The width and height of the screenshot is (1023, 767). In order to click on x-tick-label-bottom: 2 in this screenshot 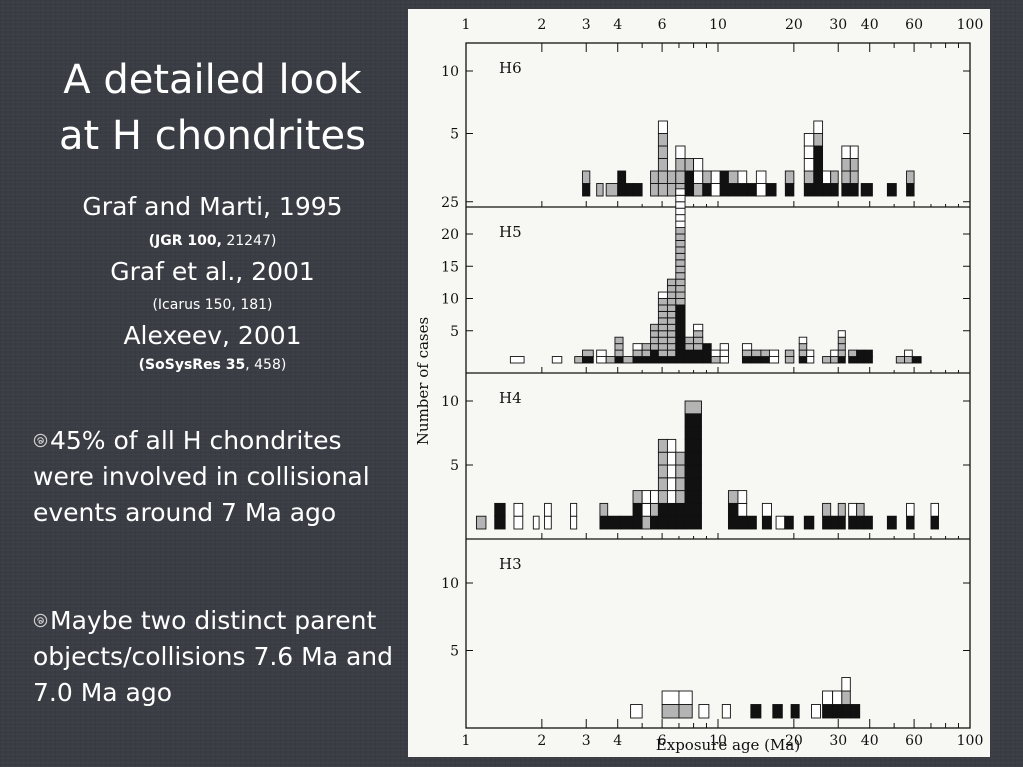, I will do `click(541, 741)`.